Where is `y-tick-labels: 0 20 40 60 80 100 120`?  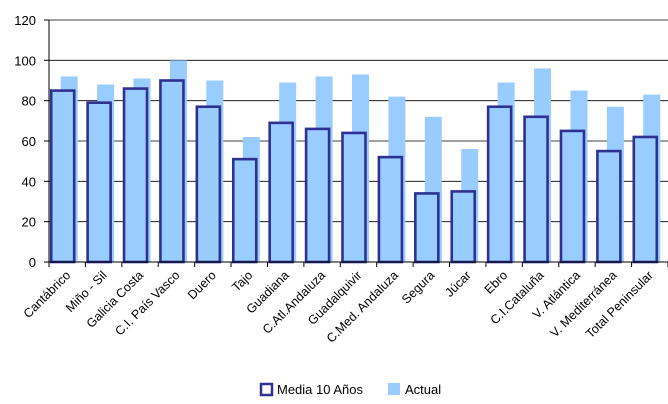 y-tick-labels: 0 20 40 60 80 100 120 is located at coordinates (25, 141).